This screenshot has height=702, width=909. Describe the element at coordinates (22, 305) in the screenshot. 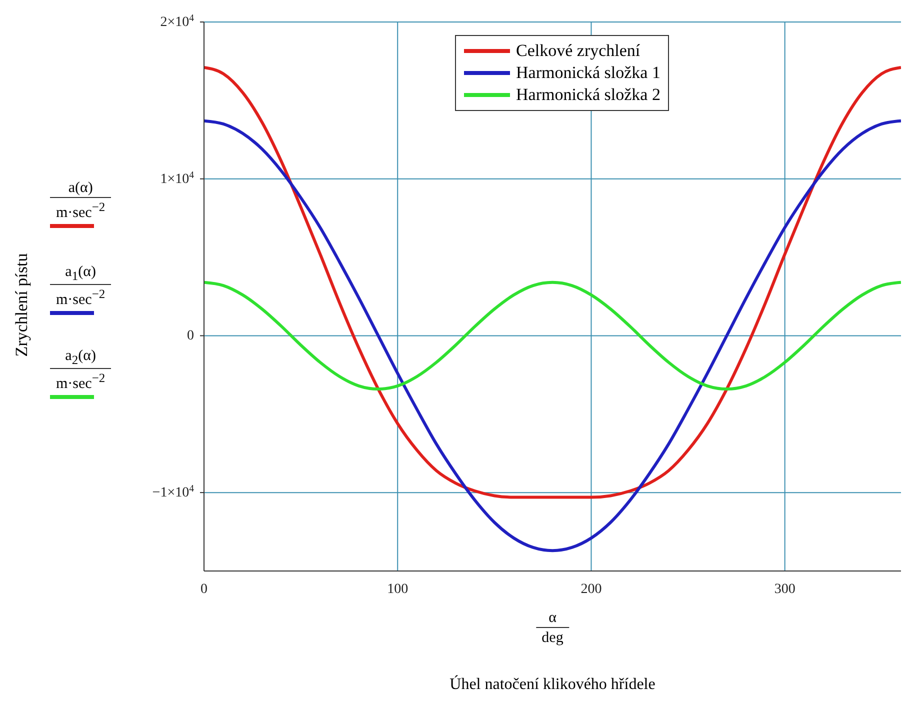

I see `text: Zrychlení pístu` at that location.